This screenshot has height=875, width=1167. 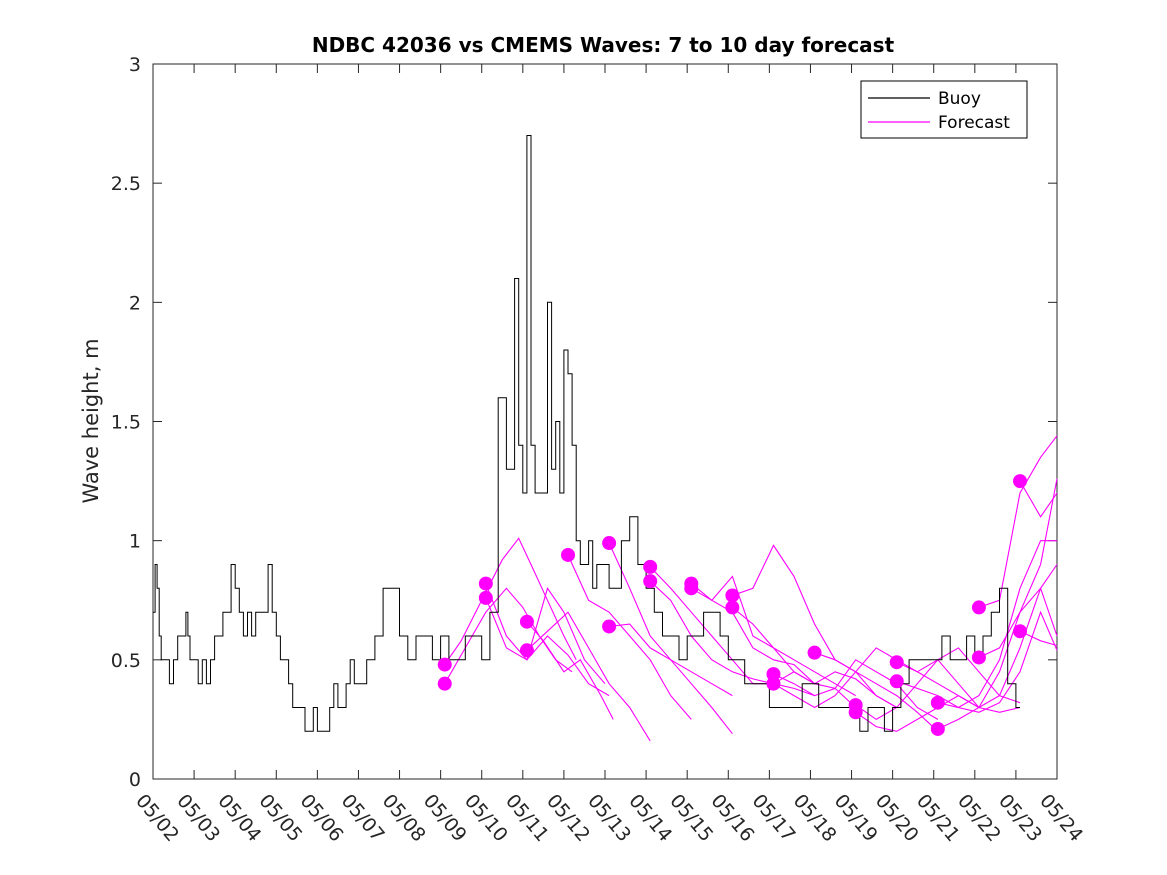 I want to click on y-tick-label: 3, so click(x=135, y=65).